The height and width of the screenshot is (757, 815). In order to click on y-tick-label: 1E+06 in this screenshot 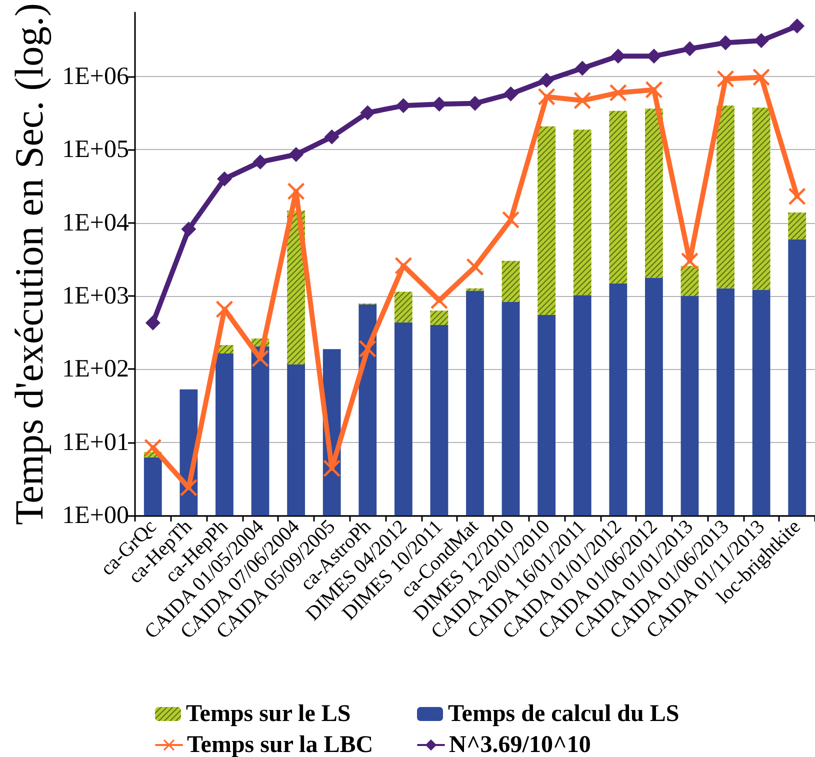, I will do `click(95, 76)`.